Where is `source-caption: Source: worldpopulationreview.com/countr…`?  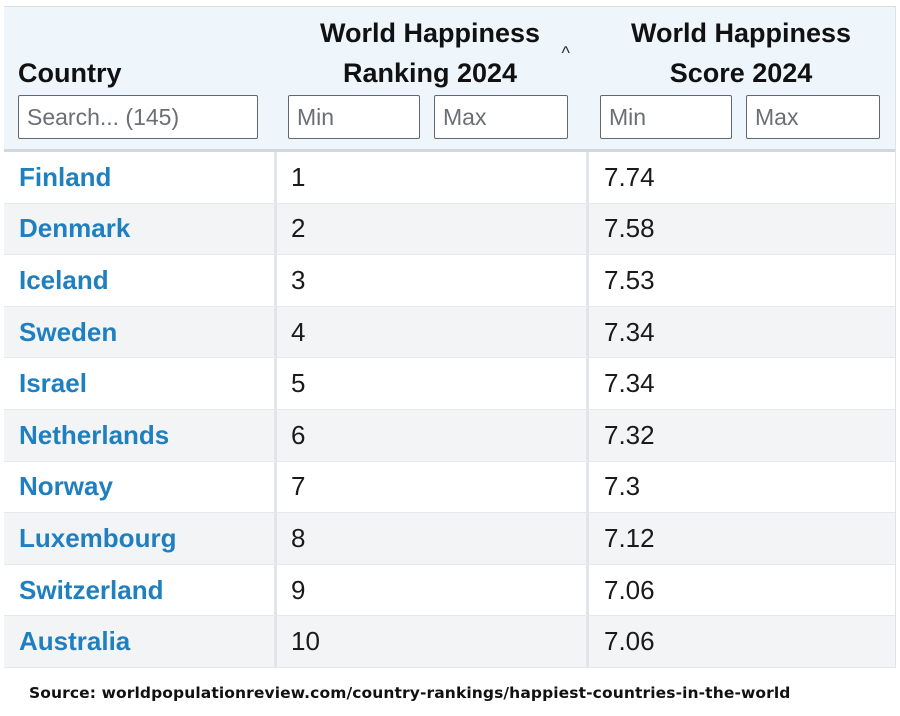 source-caption: Source: worldpopulationreview.com/countr… is located at coordinates (410, 693).